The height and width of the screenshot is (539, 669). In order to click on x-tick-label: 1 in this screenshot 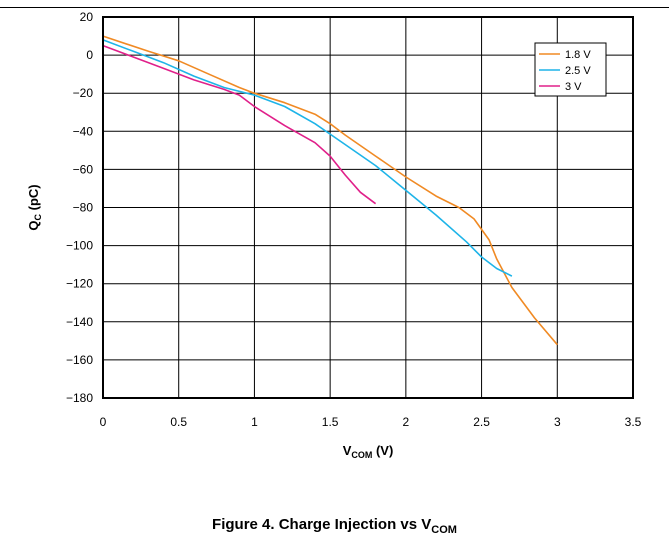, I will do `click(254, 422)`.